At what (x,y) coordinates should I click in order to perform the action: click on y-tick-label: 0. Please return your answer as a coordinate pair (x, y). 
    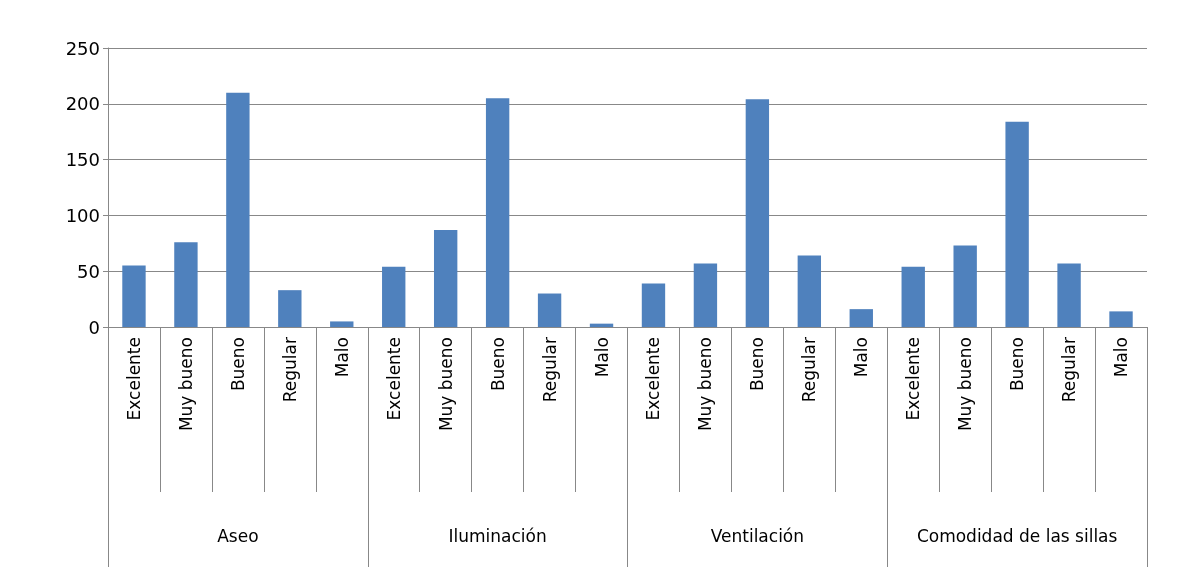
    Looking at the image, I should click on (94, 327).